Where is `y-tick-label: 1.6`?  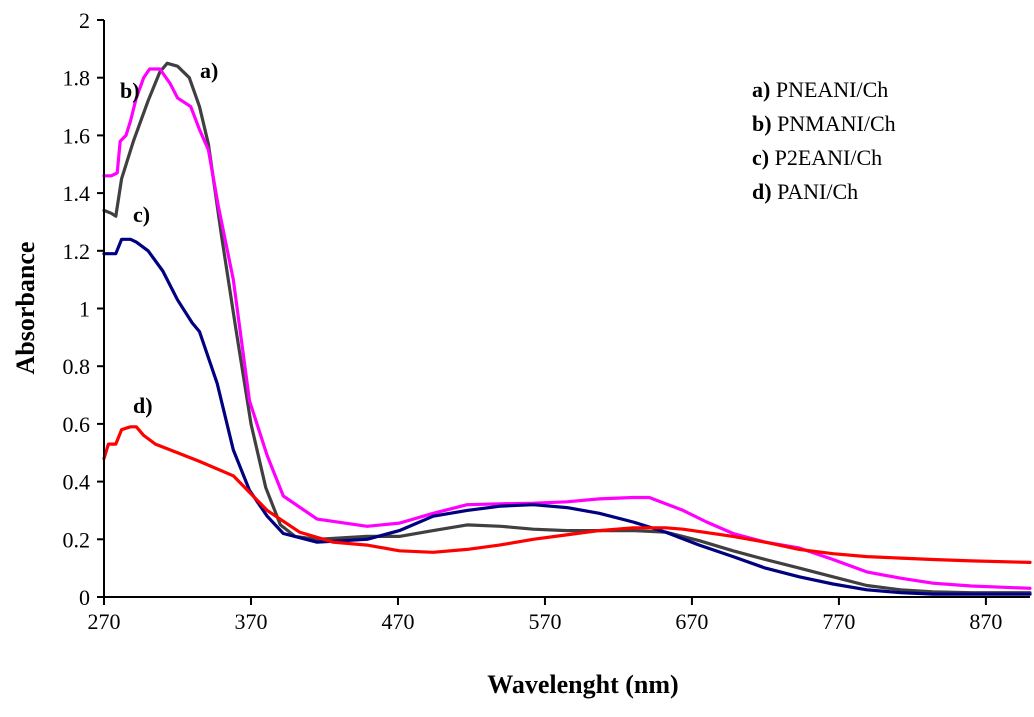
y-tick-label: 1.6 is located at coordinates (77, 135).